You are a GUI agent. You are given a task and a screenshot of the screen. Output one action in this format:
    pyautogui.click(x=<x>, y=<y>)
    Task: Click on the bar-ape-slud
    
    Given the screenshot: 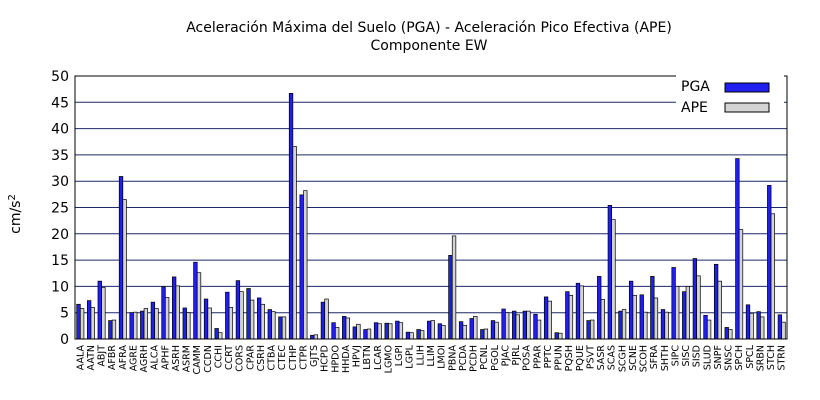 What is the action you would take?
    pyautogui.click(x=709, y=329)
    